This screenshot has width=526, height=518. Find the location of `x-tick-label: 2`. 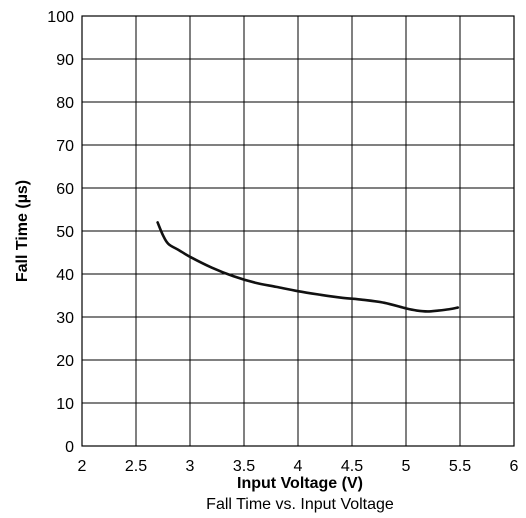

x-tick-label: 2 is located at coordinates (82, 466).